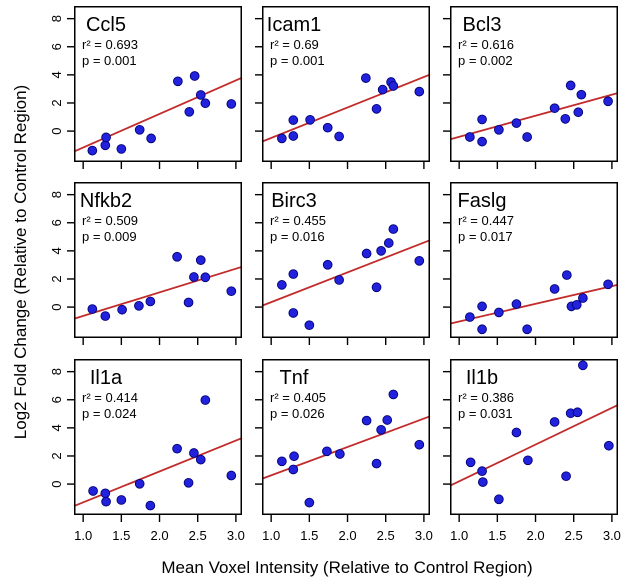 The height and width of the screenshot is (585, 628). Describe the element at coordinates (294, 44) in the screenshot. I see `panel-r2-label: r² = 0.69` at that location.